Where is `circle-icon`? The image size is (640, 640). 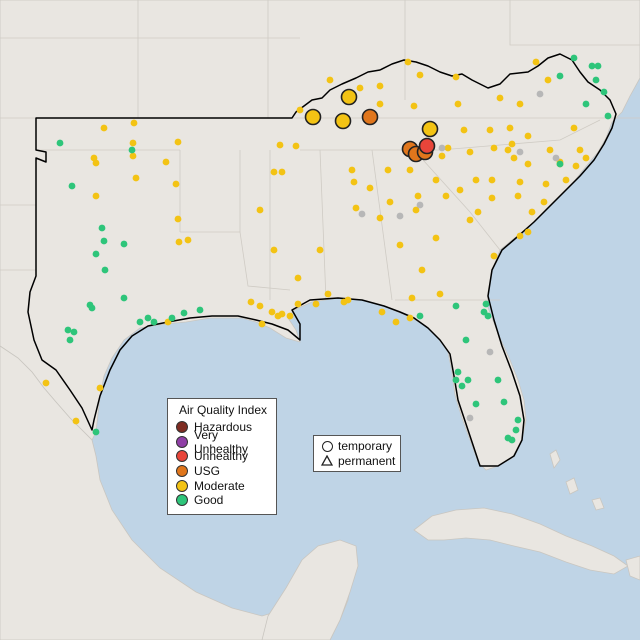 circle-icon is located at coordinates (327, 446).